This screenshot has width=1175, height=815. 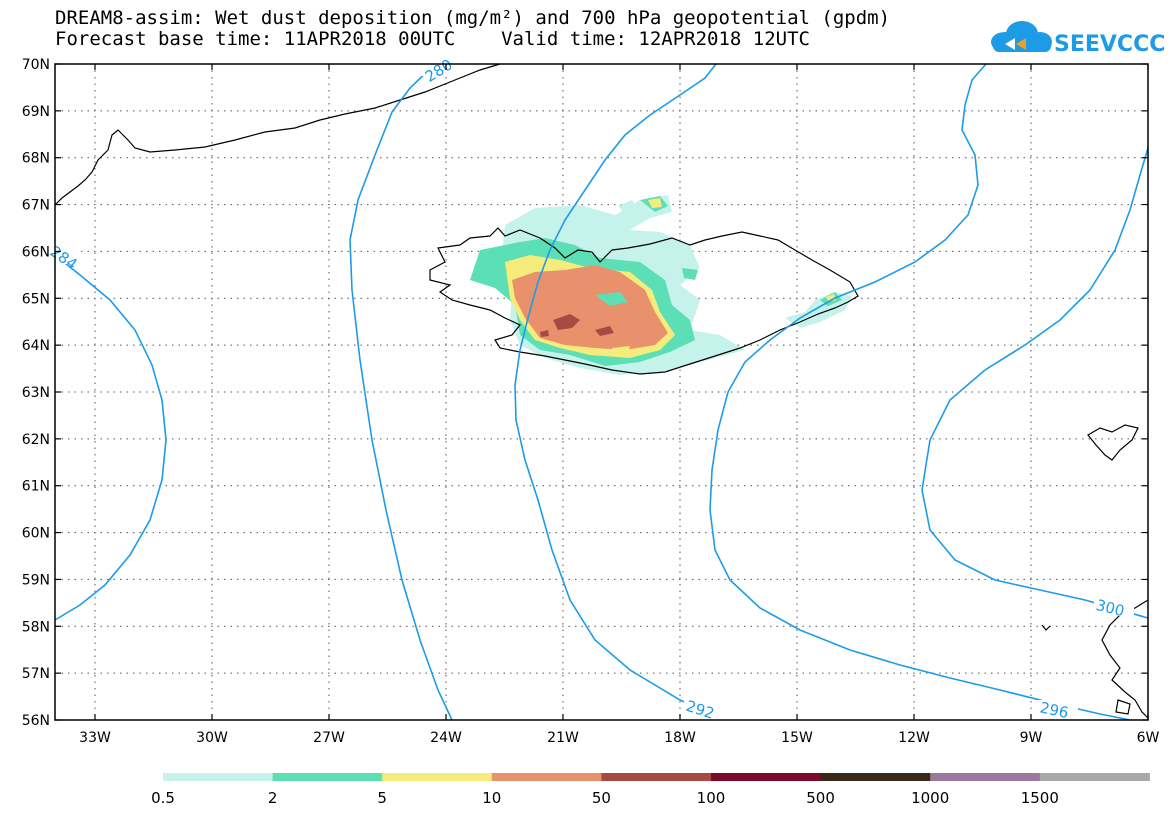 I want to click on logo-text: SEEVCCC, so click(x=1109, y=44).